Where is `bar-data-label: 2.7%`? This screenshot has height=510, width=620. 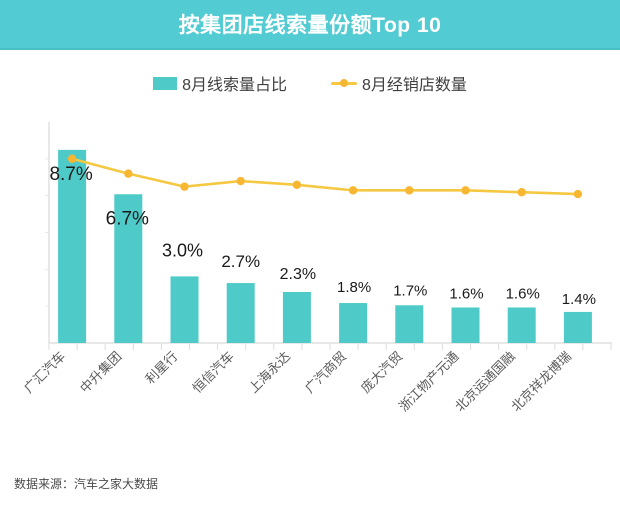 bar-data-label: 2.7% is located at coordinates (240, 261).